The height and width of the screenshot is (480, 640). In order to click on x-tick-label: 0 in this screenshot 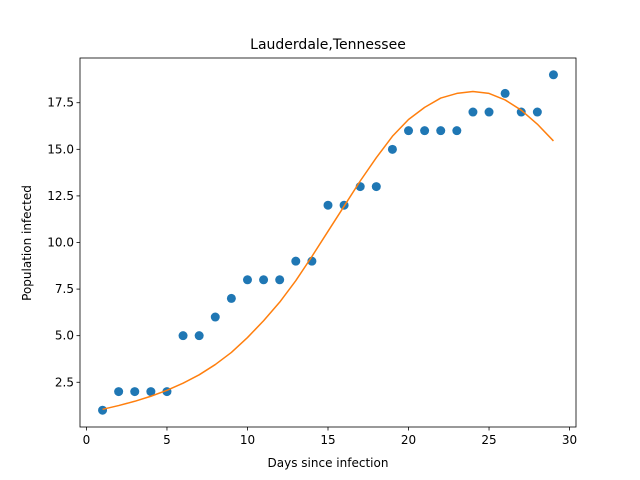, I will do `click(87, 440)`.